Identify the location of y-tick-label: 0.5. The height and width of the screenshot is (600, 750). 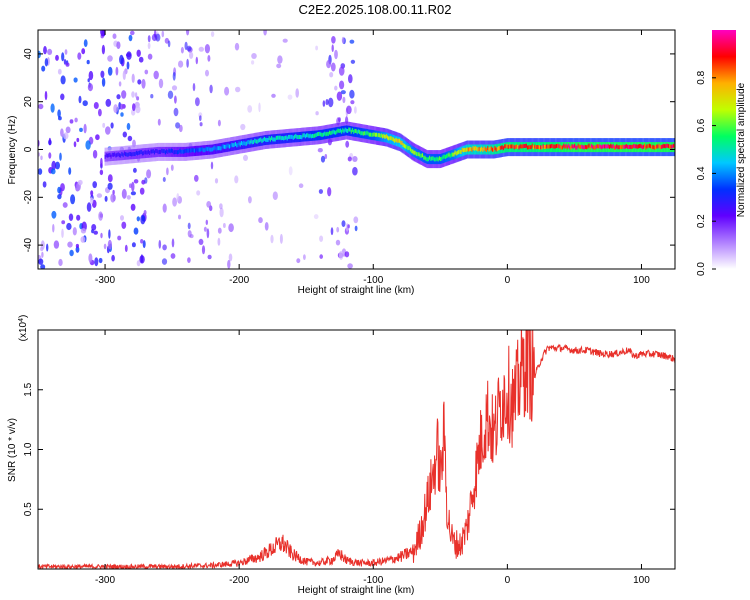
(28, 509).